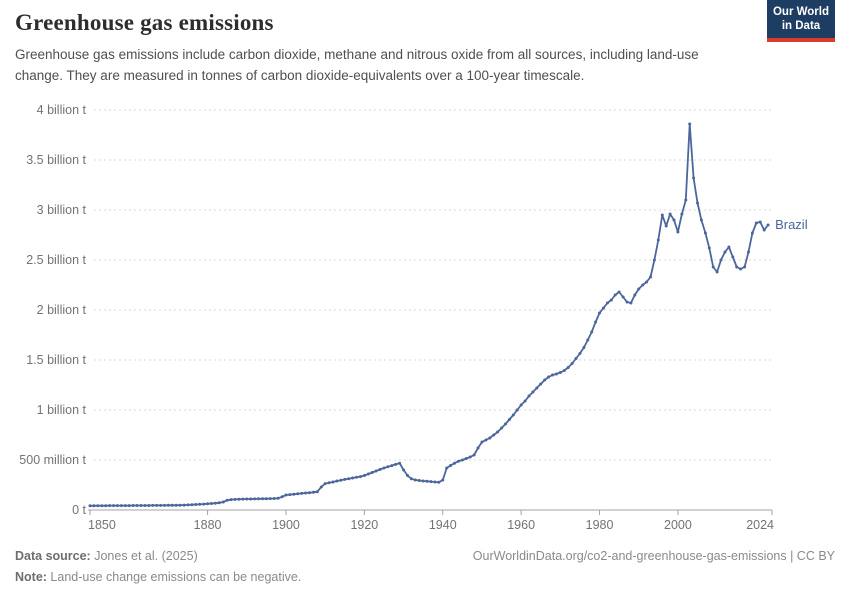 The width and height of the screenshot is (850, 600). Describe the element at coordinates (678, 525) in the screenshot. I see `x-tick-label: 2000` at that location.